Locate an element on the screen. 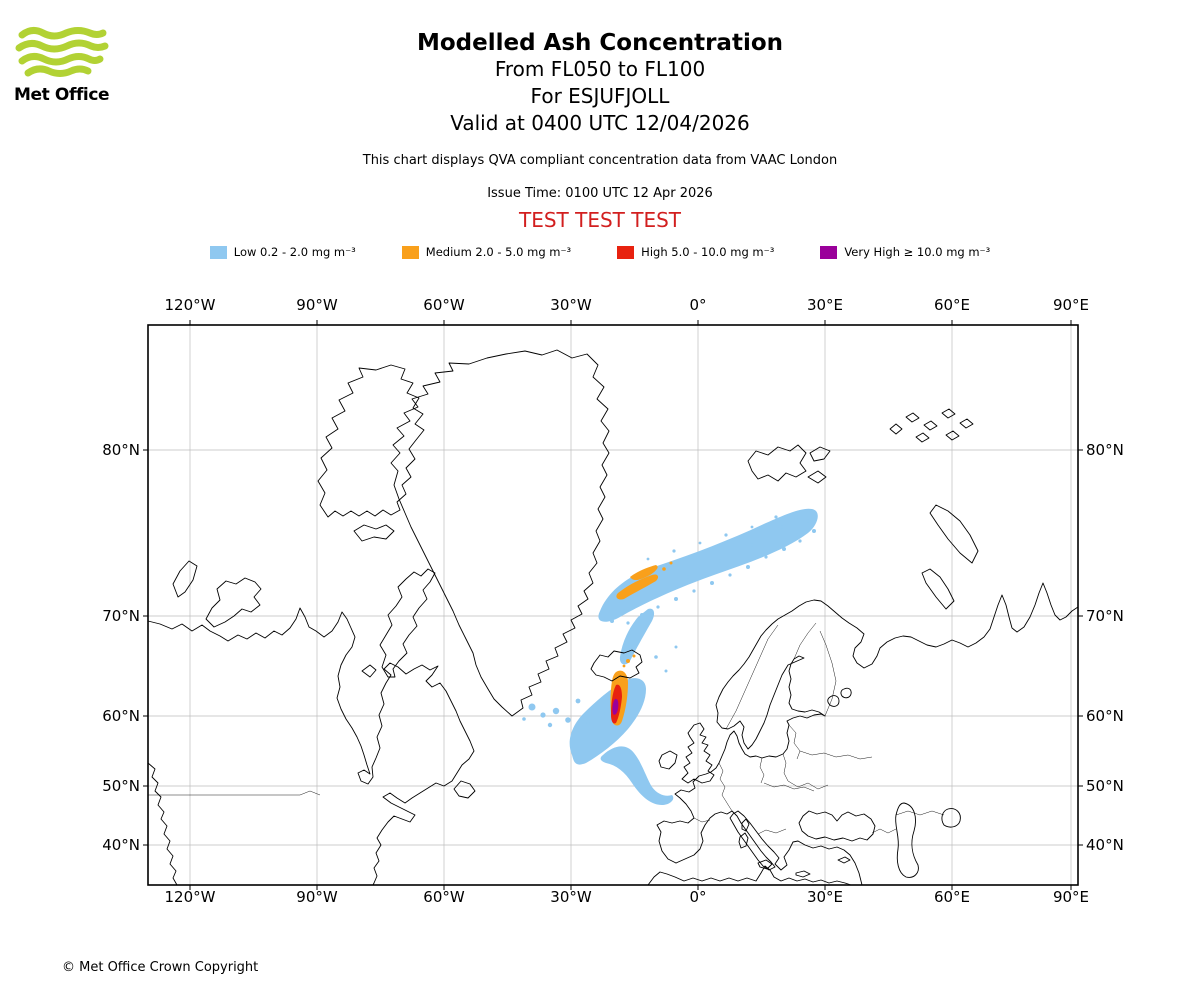  lat-tick-right-0: 80°N is located at coordinates (1105, 450).